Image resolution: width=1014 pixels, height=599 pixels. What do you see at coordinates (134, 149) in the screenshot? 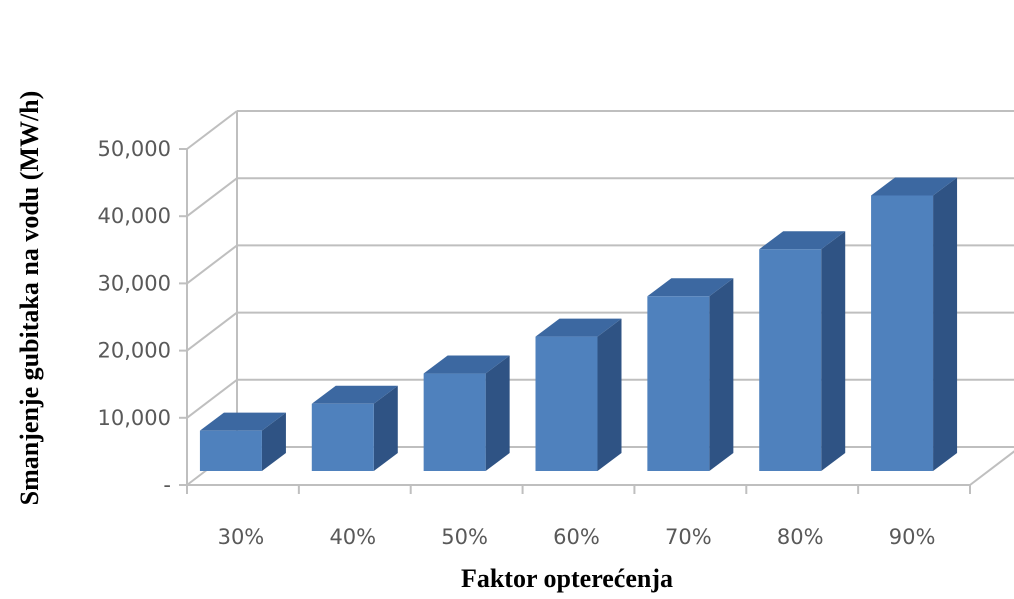
I see `y-tick-label: 50,000` at bounding box center [134, 149].